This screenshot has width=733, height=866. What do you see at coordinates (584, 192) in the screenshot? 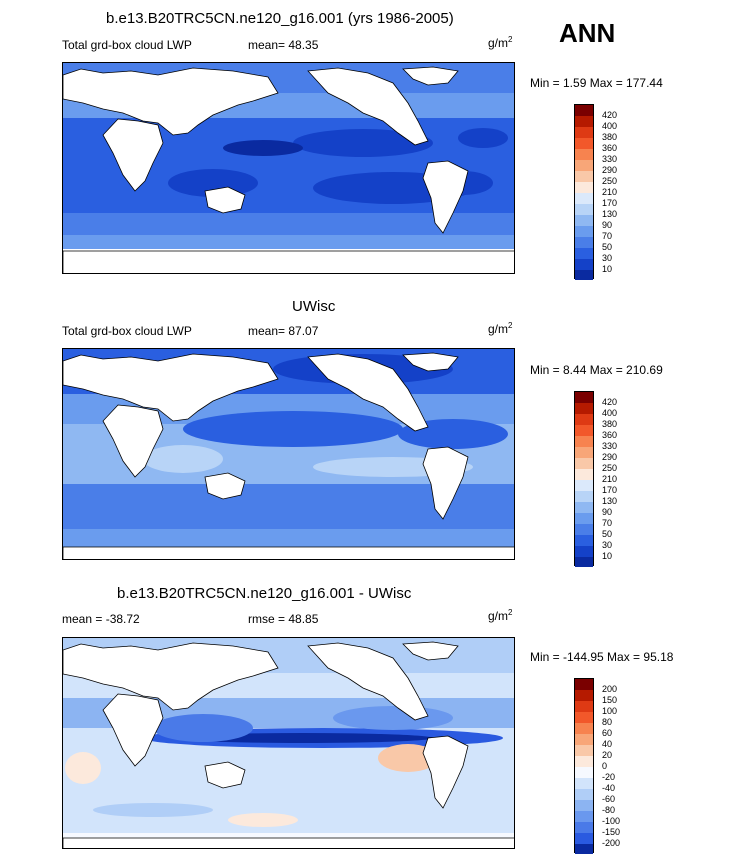
I see `panel1-colorbar` at bounding box center [584, 192].